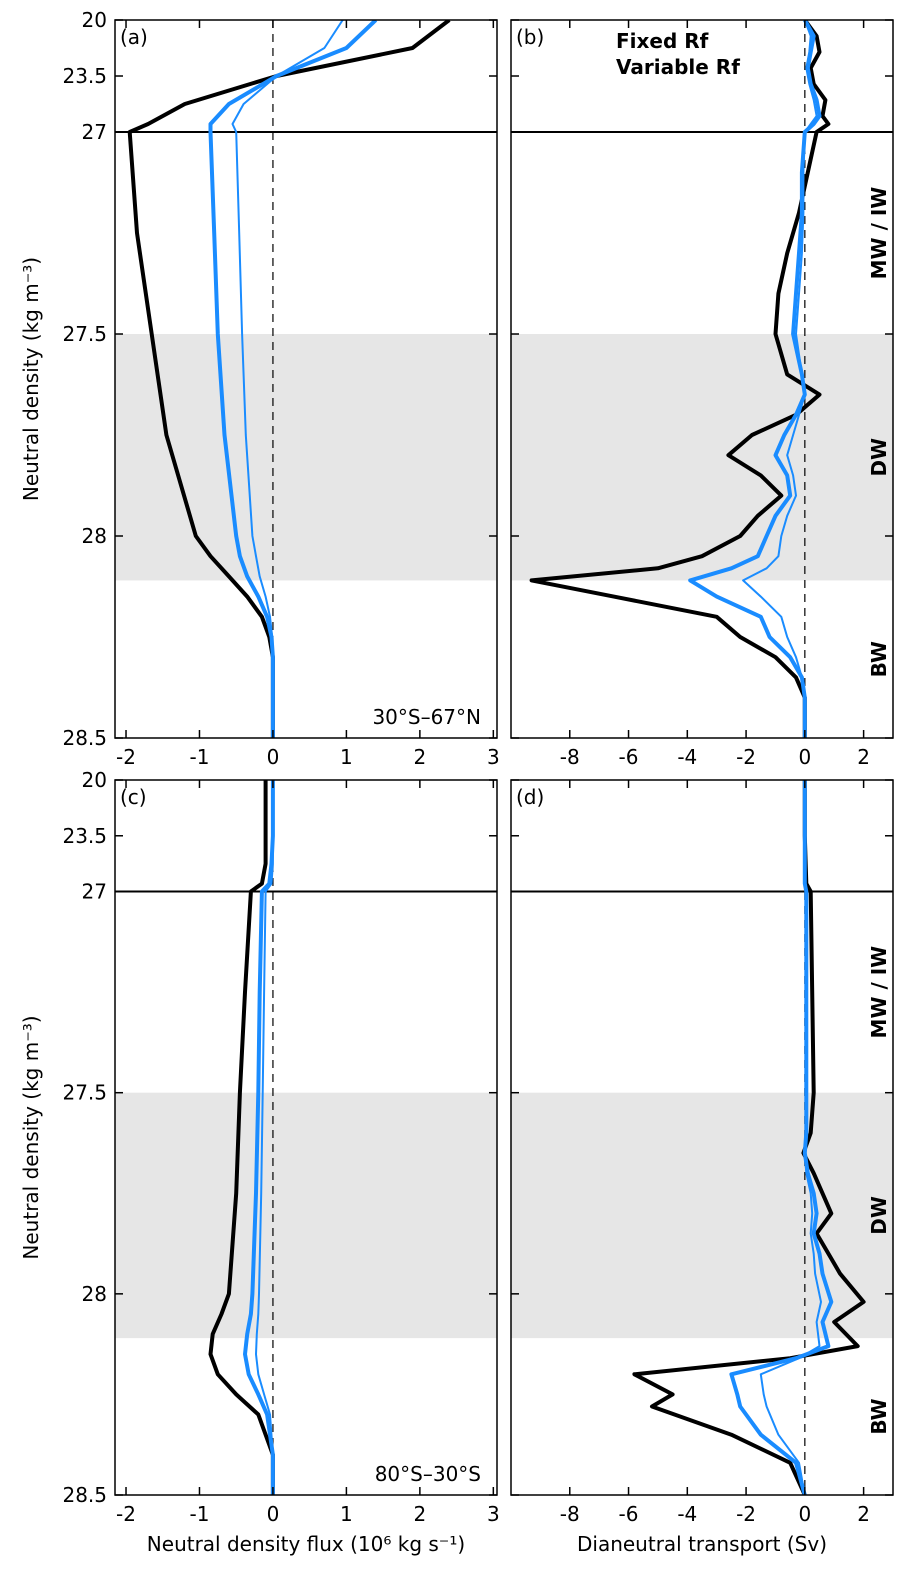 This screenshot has height=1591, width=898. What do you see at coordinates (134, 37) in the screenshot?
I see `panel-label: (a)` at bounding box center [134, 37].